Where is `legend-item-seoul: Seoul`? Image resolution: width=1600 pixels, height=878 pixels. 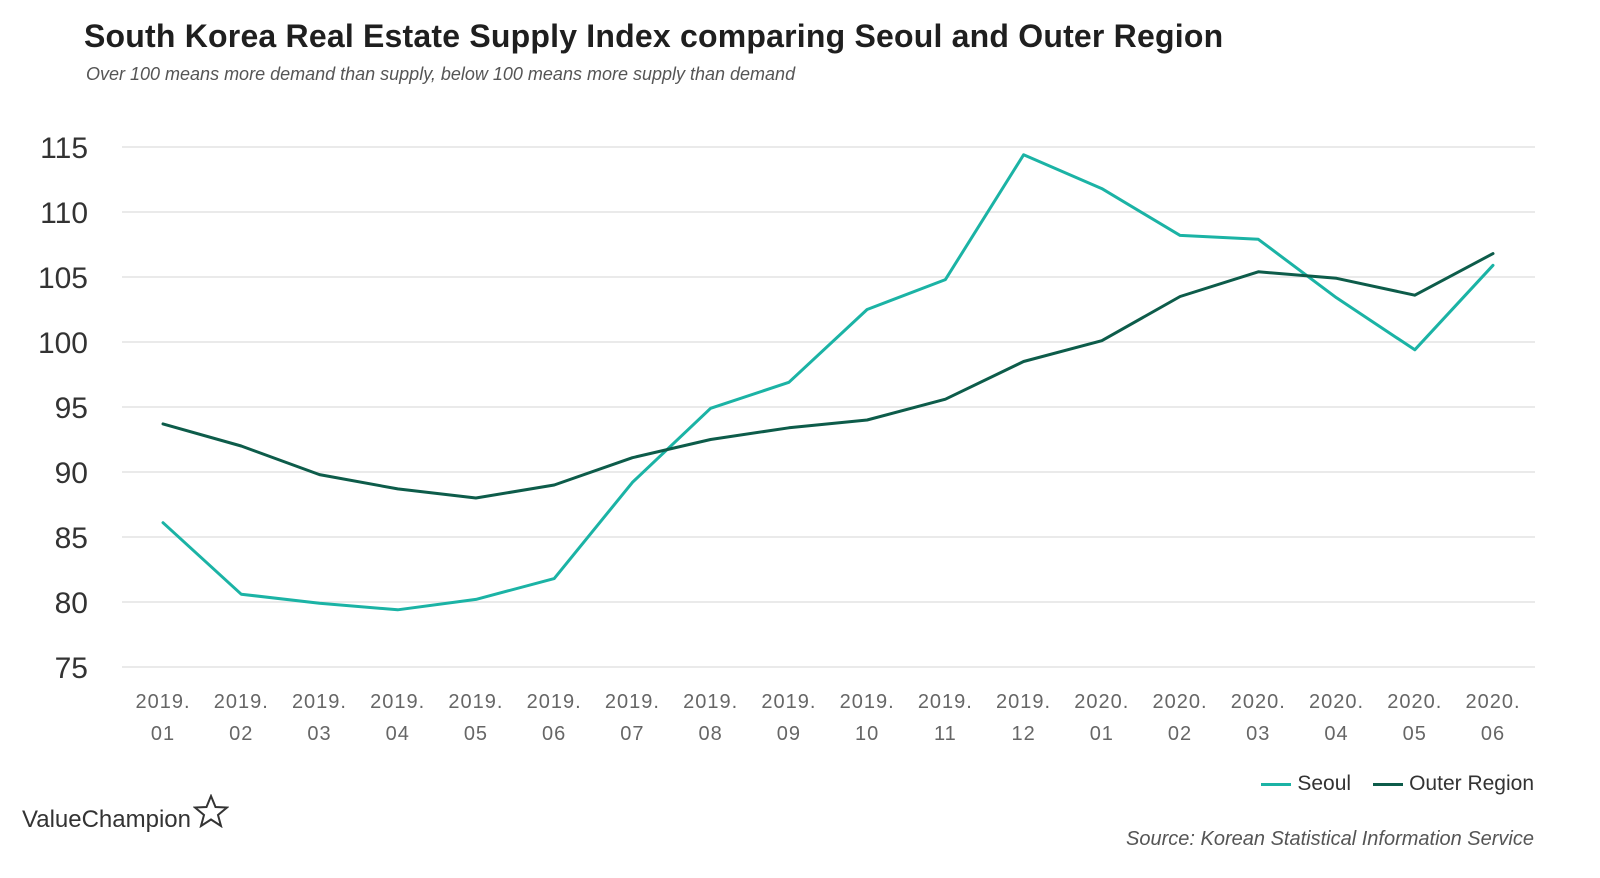 legend-item-seoul: Seoul is located at coordinates (1306, 784).